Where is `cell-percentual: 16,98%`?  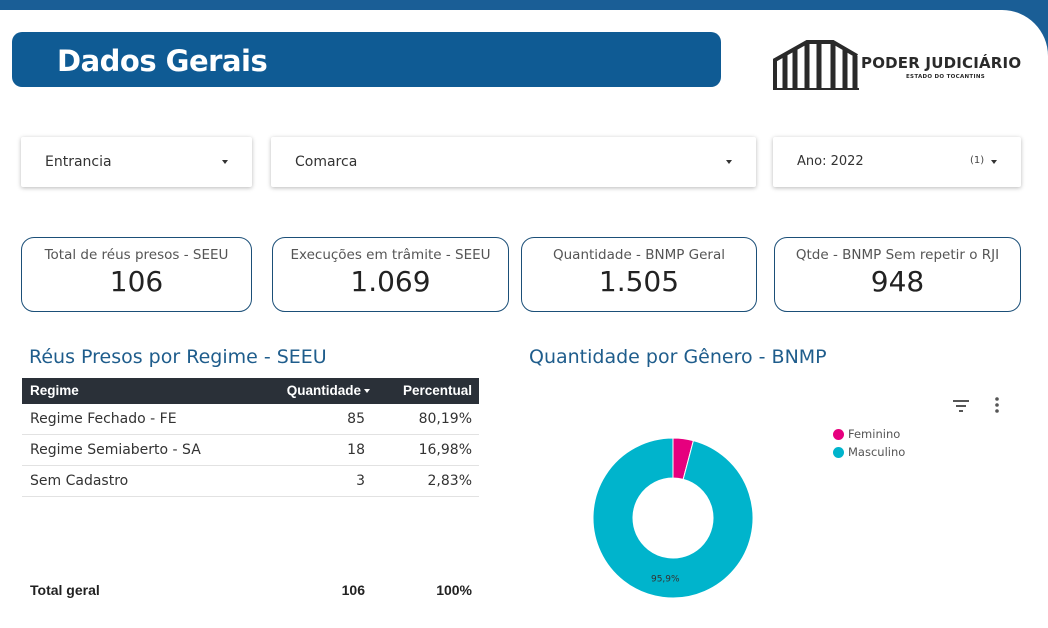
cell-percentual: 16,98% is located at coordinates (445, 450).